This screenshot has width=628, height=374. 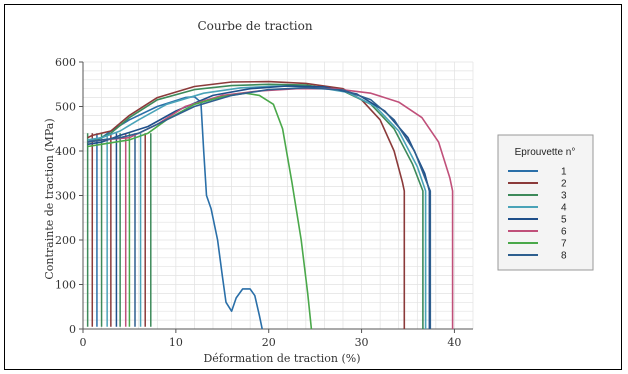 I want to click on x-tick-label: 20, so click(x=269, y=342).